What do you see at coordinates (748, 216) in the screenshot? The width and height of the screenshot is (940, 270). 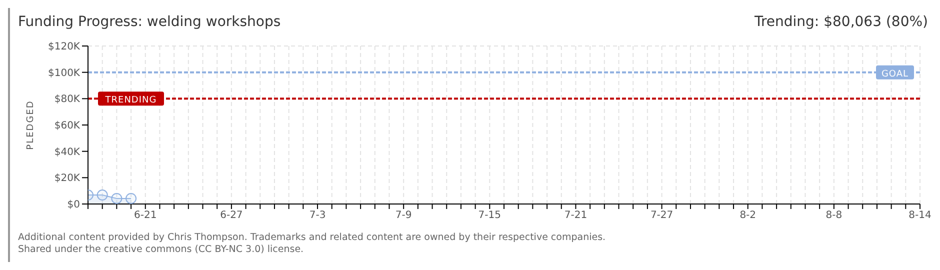 I see `x-tick-label: 8-2` at bounding box center [748, 216].